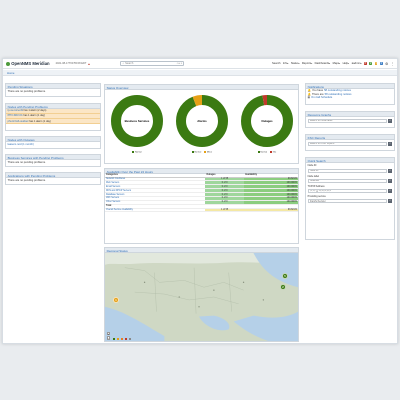 Image resolution: width=400 pixels, height=400 pixels. Describe the element at coordinates (53, 86) in the screenshot. I see `panel-title: Pending Situations` at that location.